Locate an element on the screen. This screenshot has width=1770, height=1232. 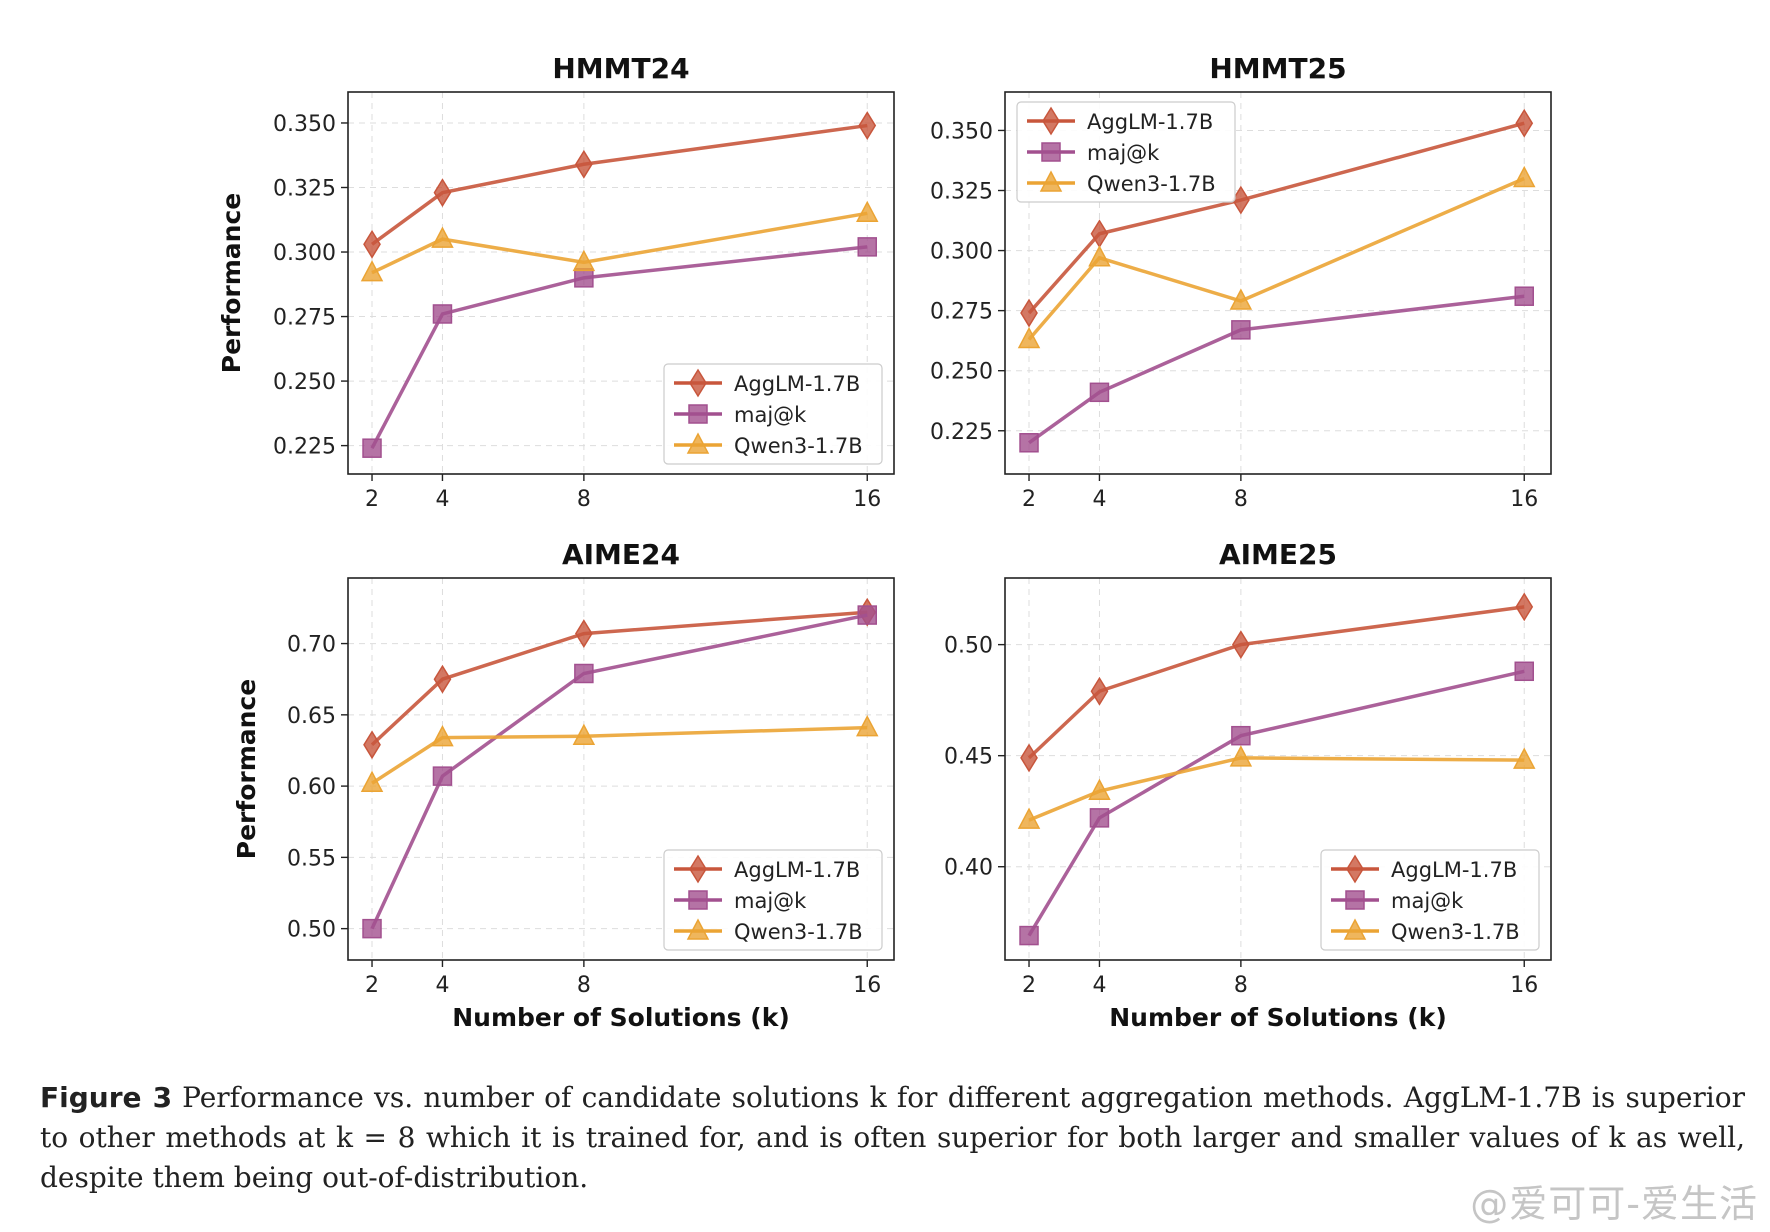
y-tick-label: 0.55 is located at coordinates (311, 858).